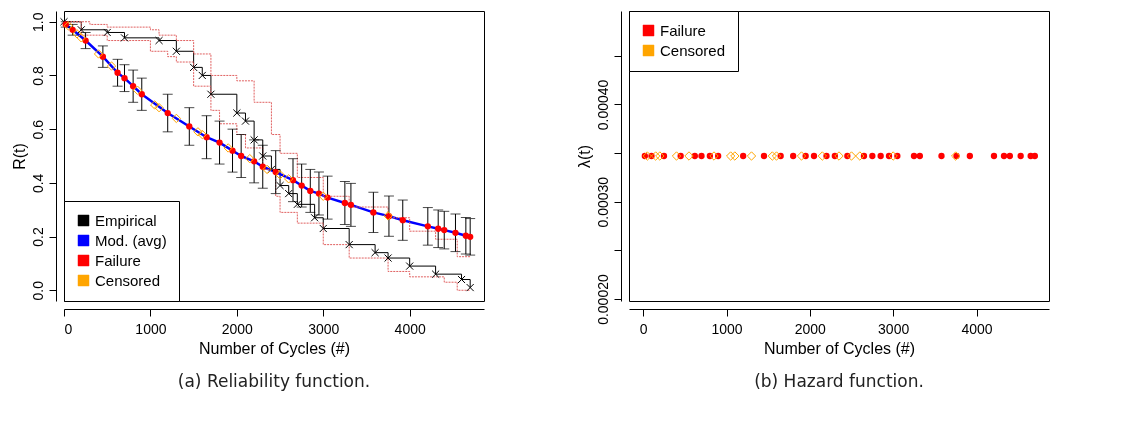  Describe the element at coordinates (19, 156) in the screenshot. I see `y-axis-title: R(t)` at that location.